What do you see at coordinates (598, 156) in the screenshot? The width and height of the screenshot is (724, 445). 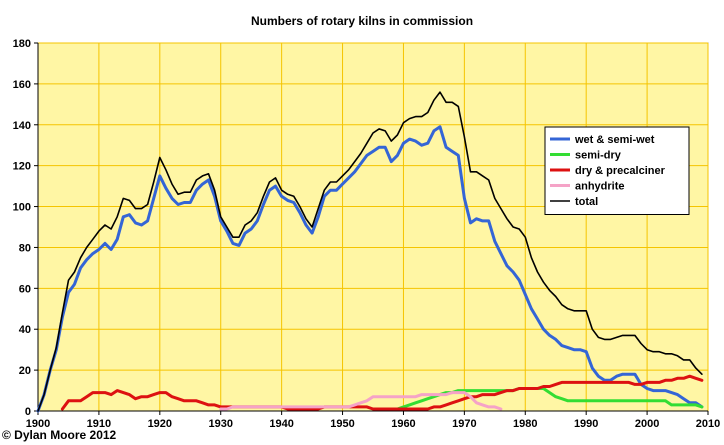 I see `legend-label-semi-dry: semi-dry` at bounding box center [598, 156].